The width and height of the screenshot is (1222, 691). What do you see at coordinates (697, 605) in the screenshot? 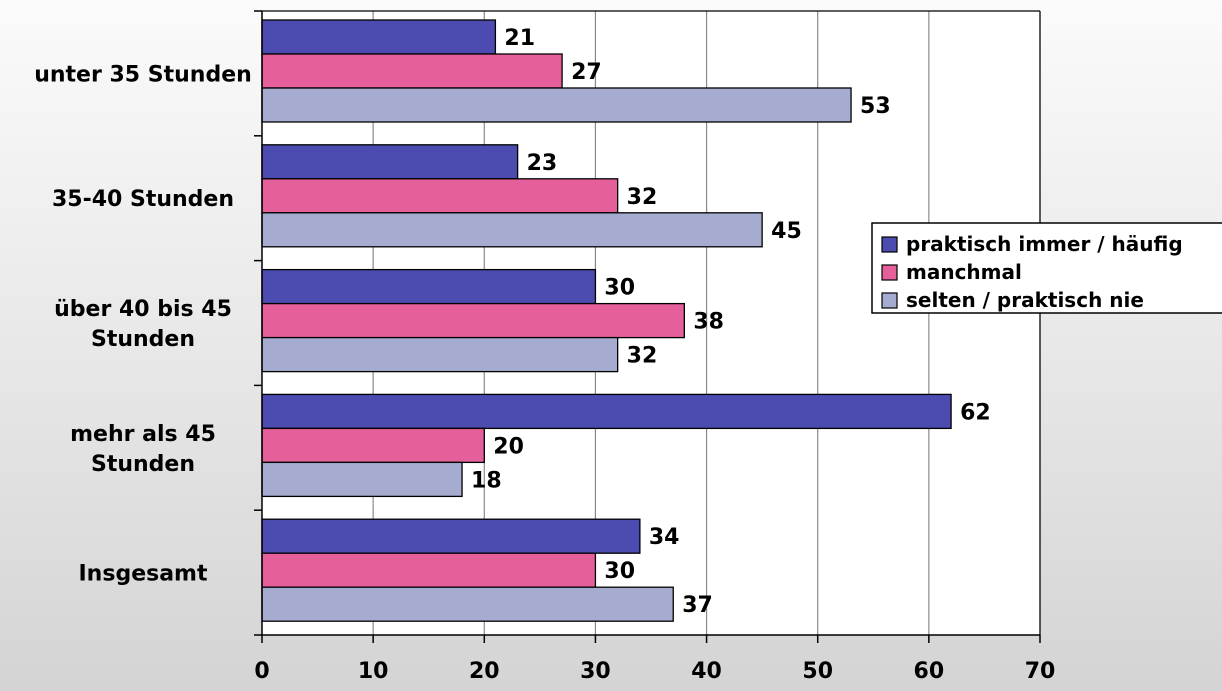
I see `data-label: 37` at bounding box center [697, 605].